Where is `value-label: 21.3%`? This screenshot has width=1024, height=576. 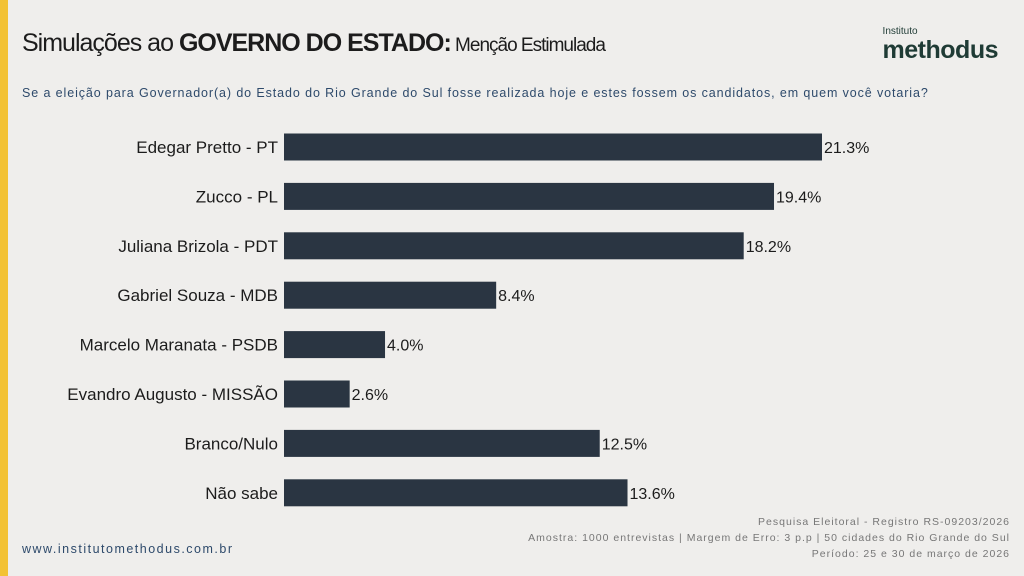 value-label: 21.3% is located at coordinates (846, 148).